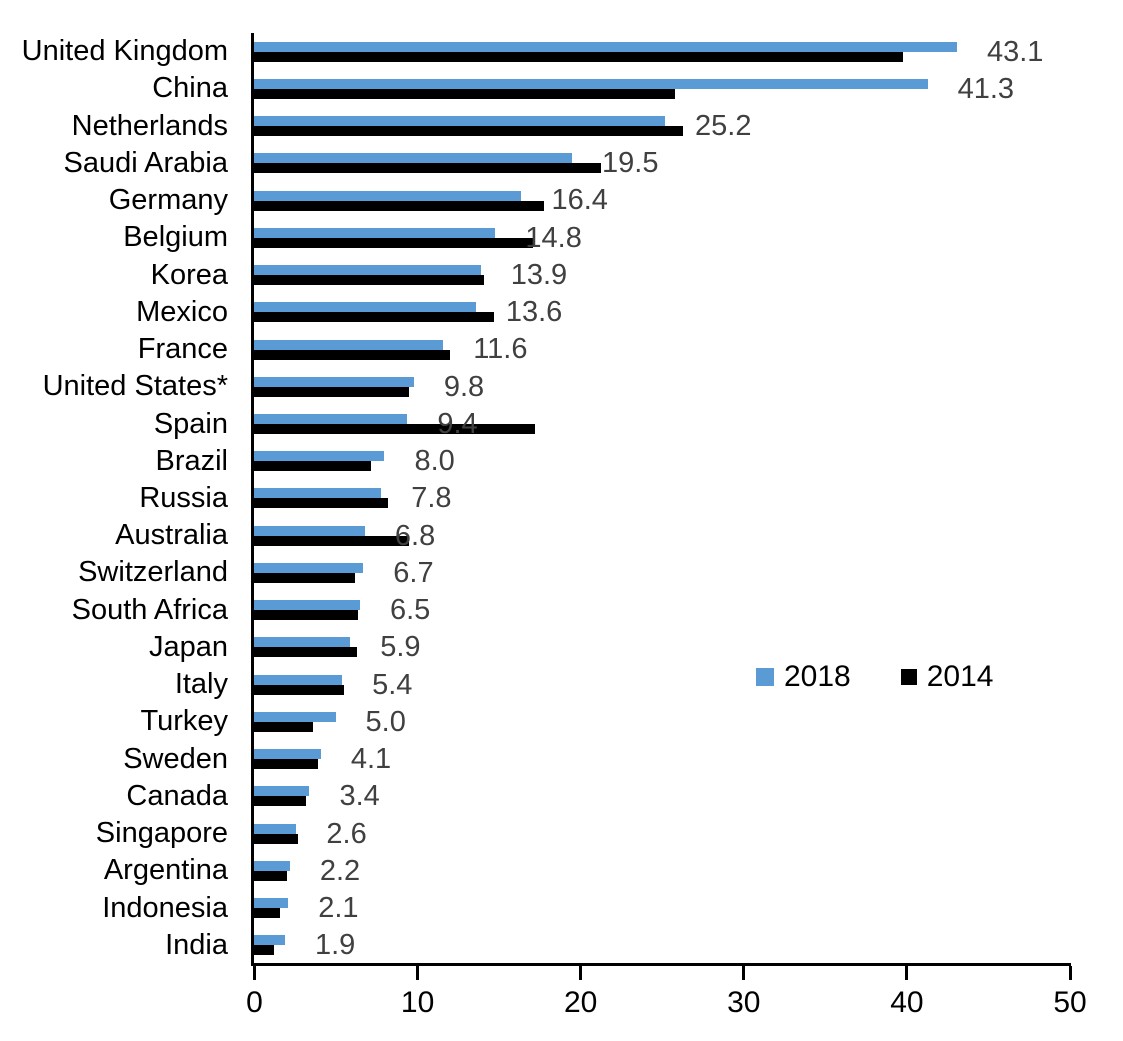 The width and height of the screenshot is (1123, 1041). Describe the element at coordinates (145, 162) in the screenshot. I see `category-label: Saudi Arabia` at that location.